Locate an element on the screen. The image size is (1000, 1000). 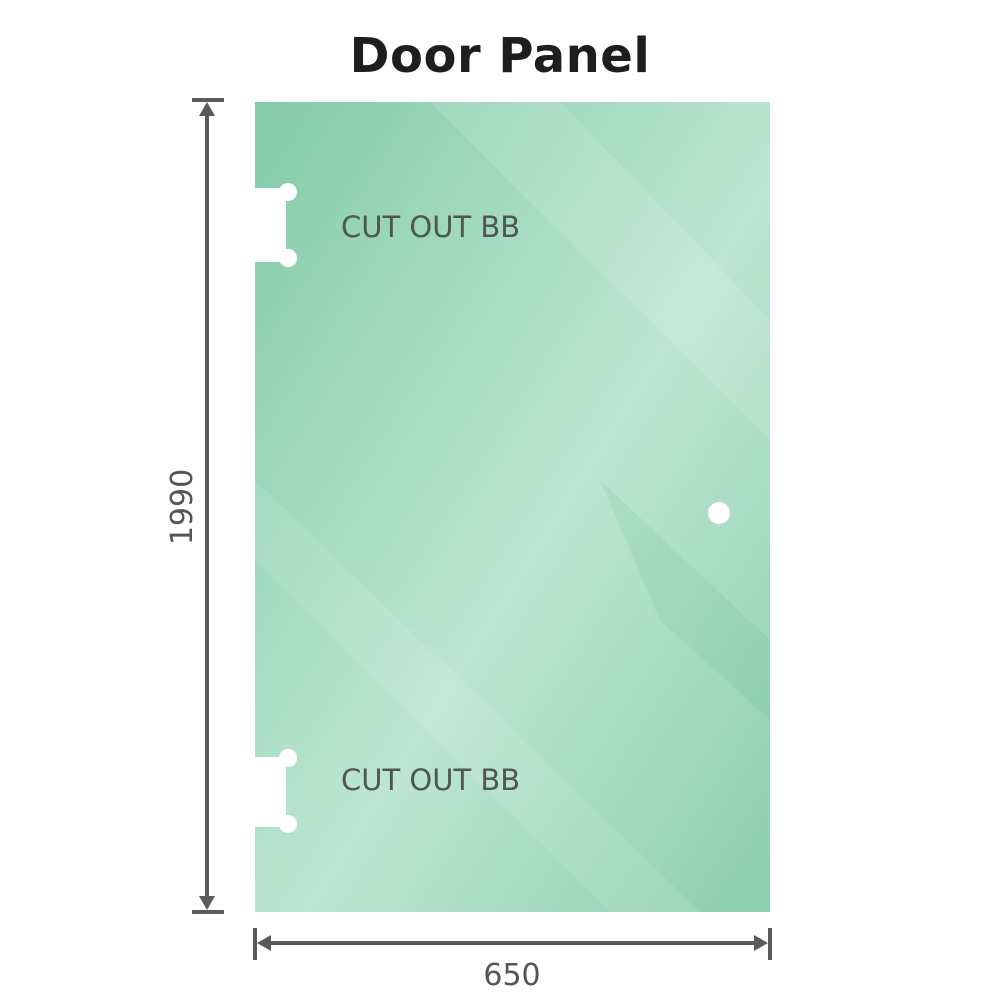
handle-hole is located at coordinates (719, 513).